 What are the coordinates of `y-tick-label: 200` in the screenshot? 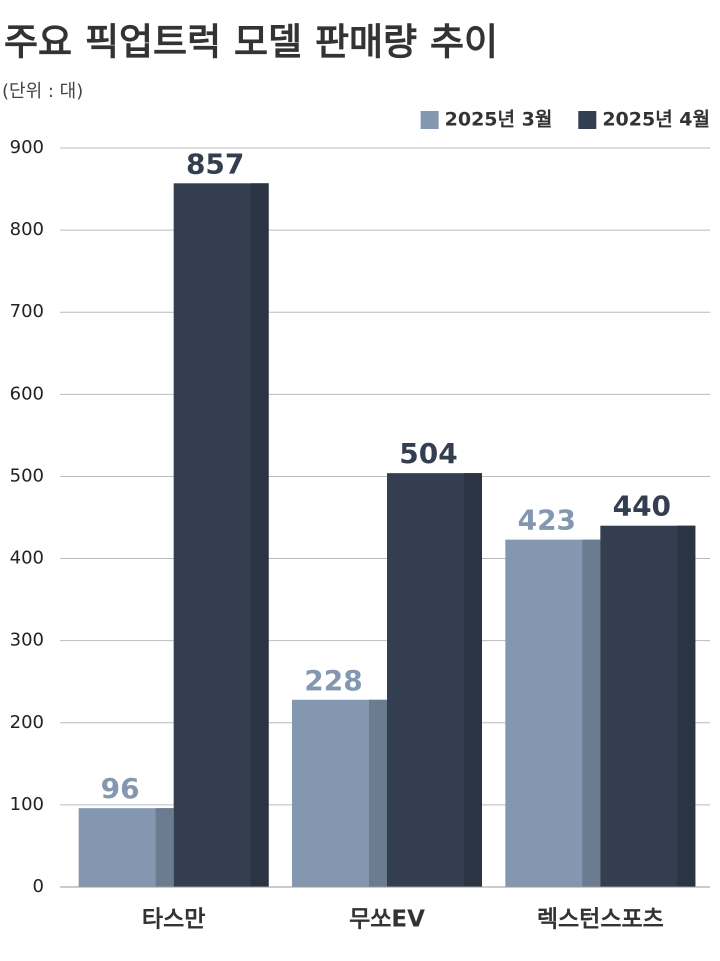 It's located at (27, 722).